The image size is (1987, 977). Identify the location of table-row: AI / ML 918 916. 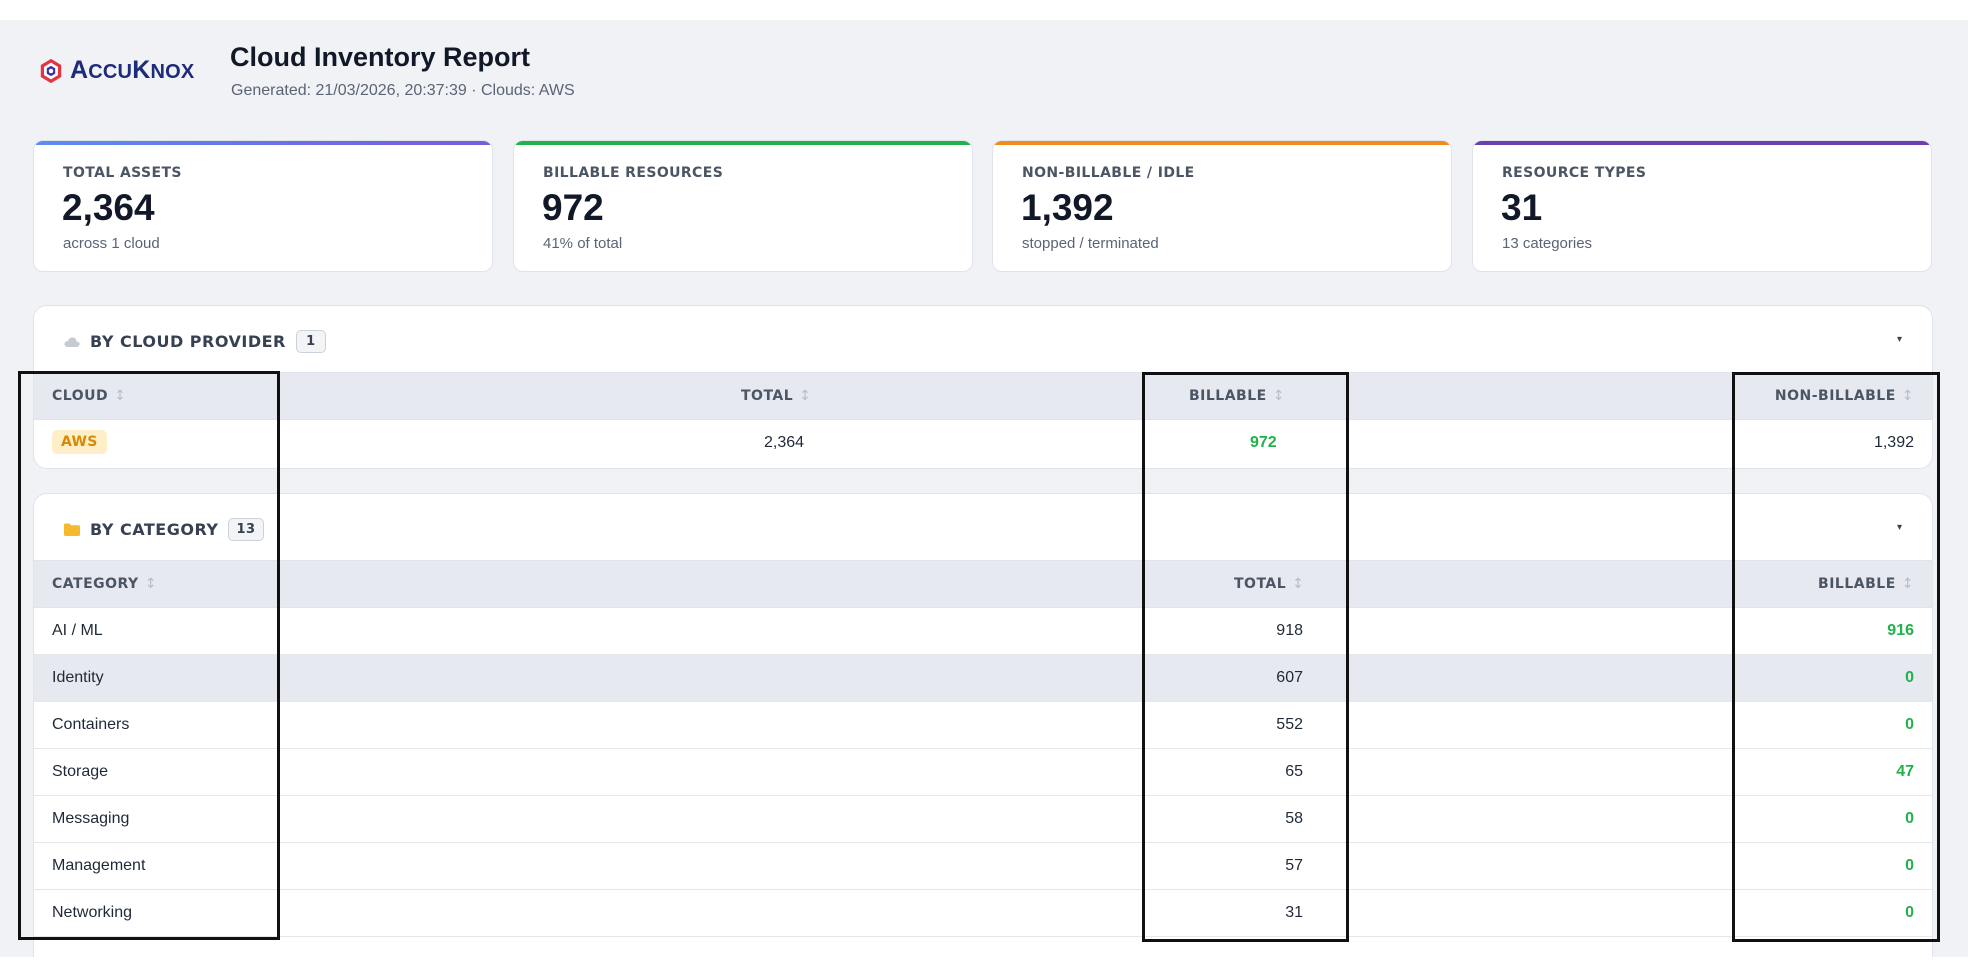
(983, 631).